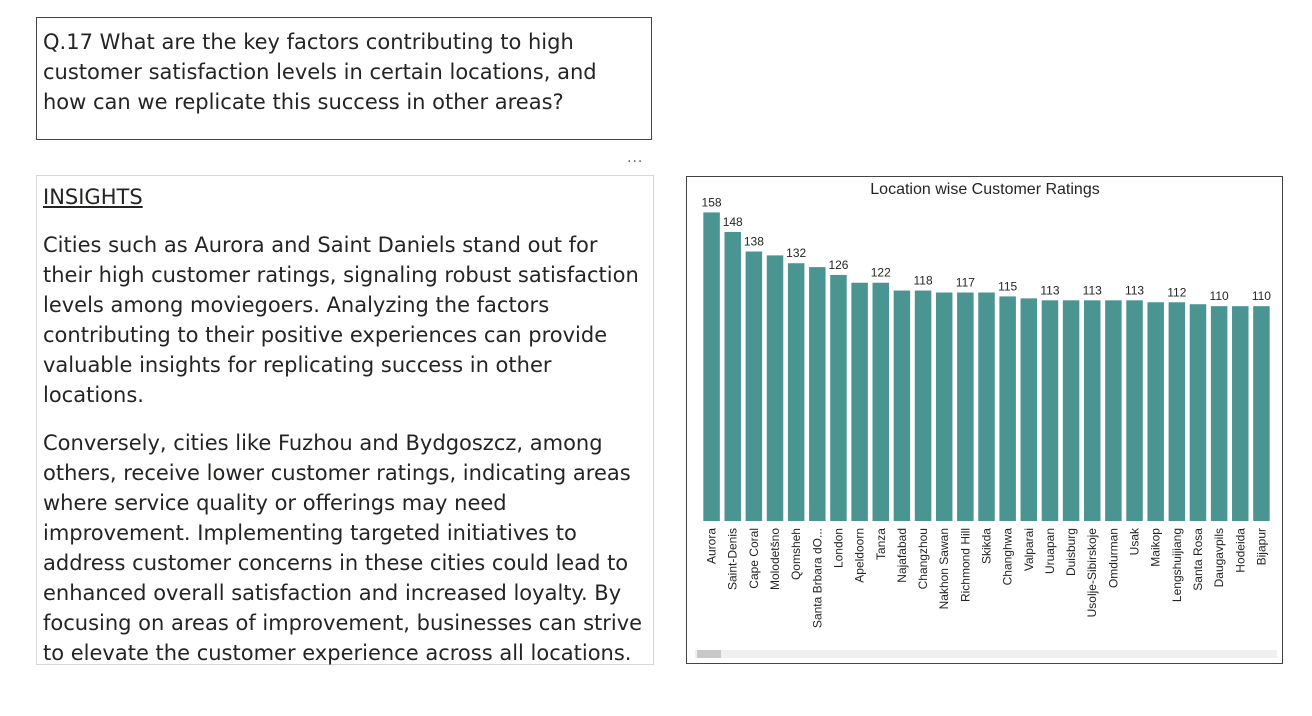 The height and width of the screenshot is (716, 1312). What do you see at coordinates (860, 555) in the screenshot?
I see `category-label-7: Apeldoorn` at bounding box center [860, 555].